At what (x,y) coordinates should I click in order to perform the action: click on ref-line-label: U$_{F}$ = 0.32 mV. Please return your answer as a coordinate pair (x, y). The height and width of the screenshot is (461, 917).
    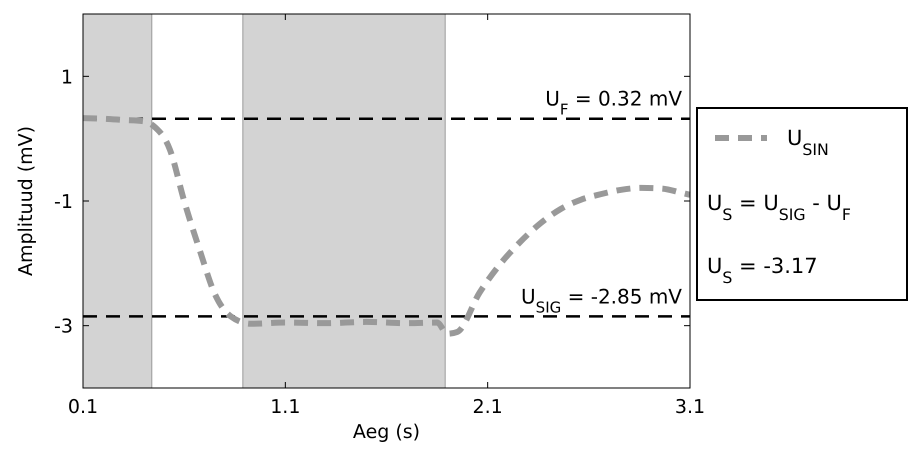
    Looking at the image, I should click on (613, 102).